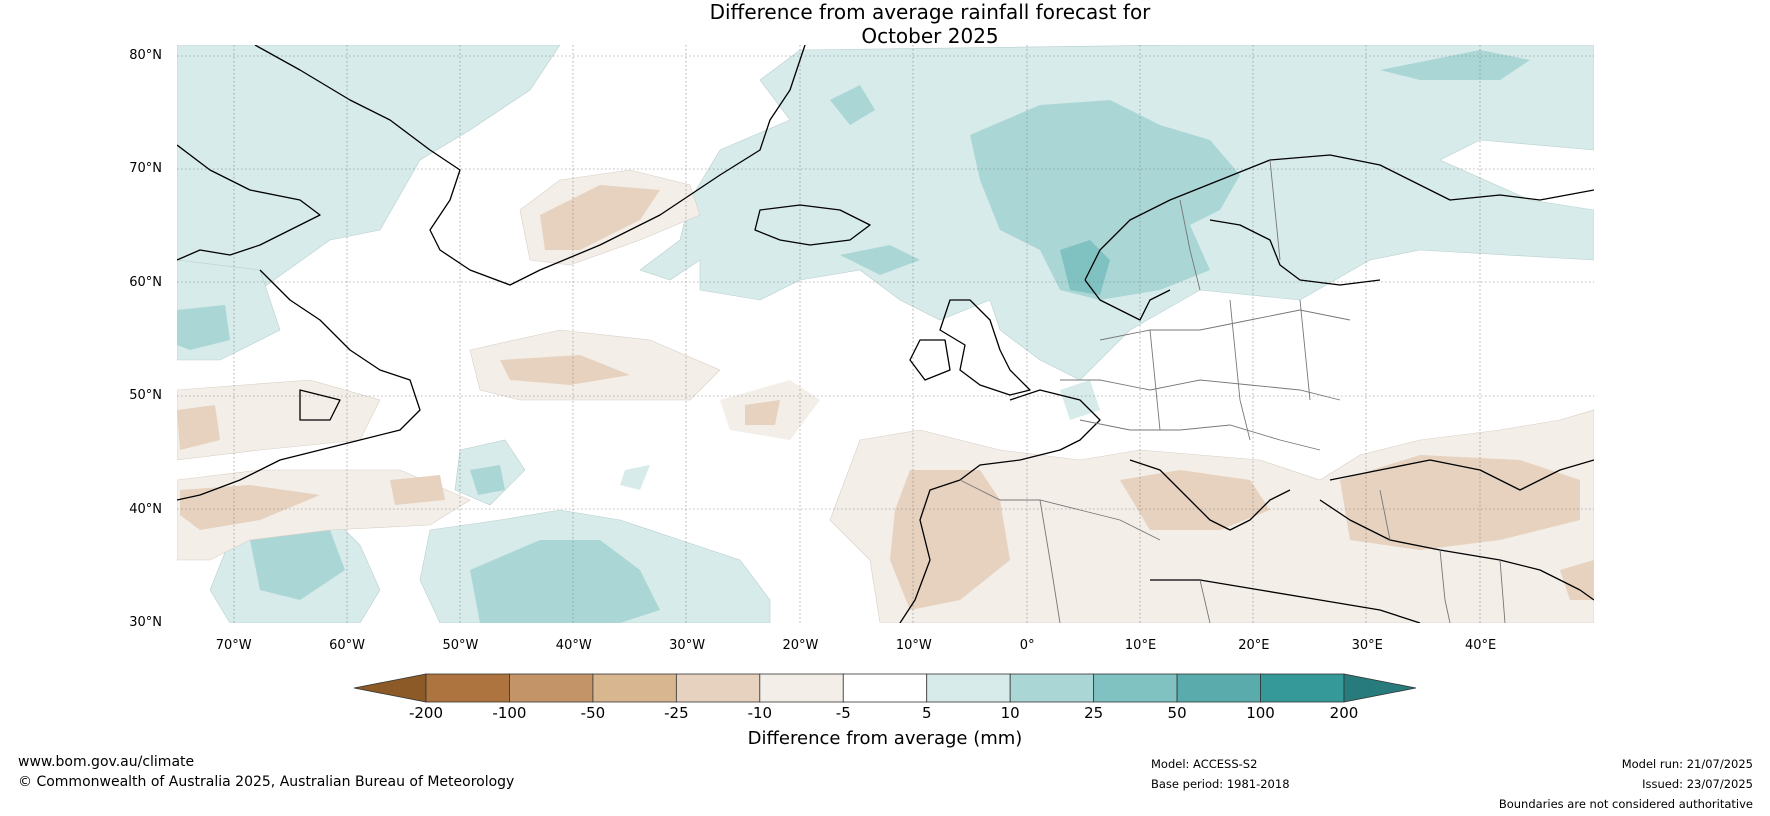 The image size is (1770, 816). What do you see at coordinates (1254, 645) in the screenshot?
I see `lon-label-9: 20°E` at bounding box center [1254, 645].